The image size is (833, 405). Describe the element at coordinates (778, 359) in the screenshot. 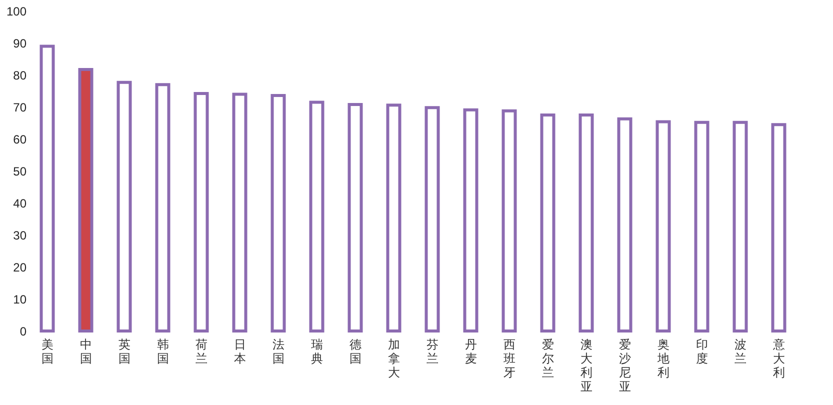

I see `x-tick-label: 意大利` at that location.